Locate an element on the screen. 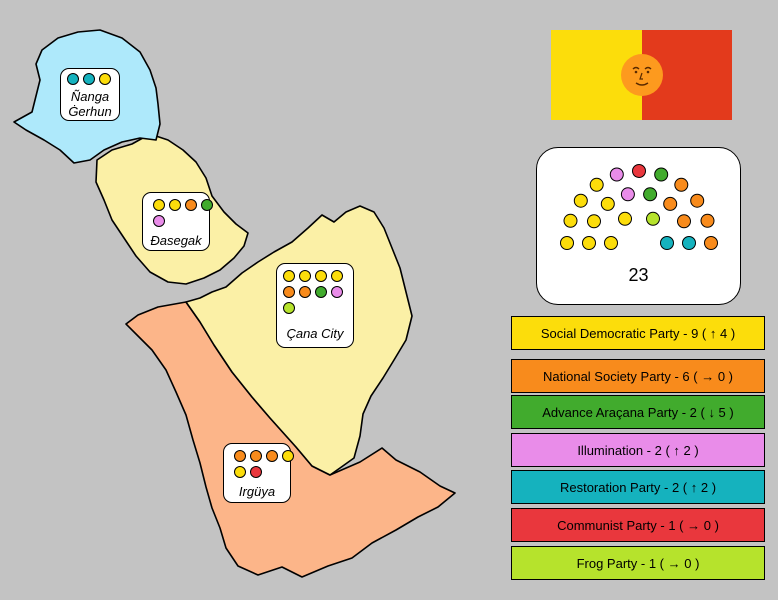 Image resolution: width=778 pixels, height=600 pixels. region-label-line: Ñanga is located at coordinates (90, 96).